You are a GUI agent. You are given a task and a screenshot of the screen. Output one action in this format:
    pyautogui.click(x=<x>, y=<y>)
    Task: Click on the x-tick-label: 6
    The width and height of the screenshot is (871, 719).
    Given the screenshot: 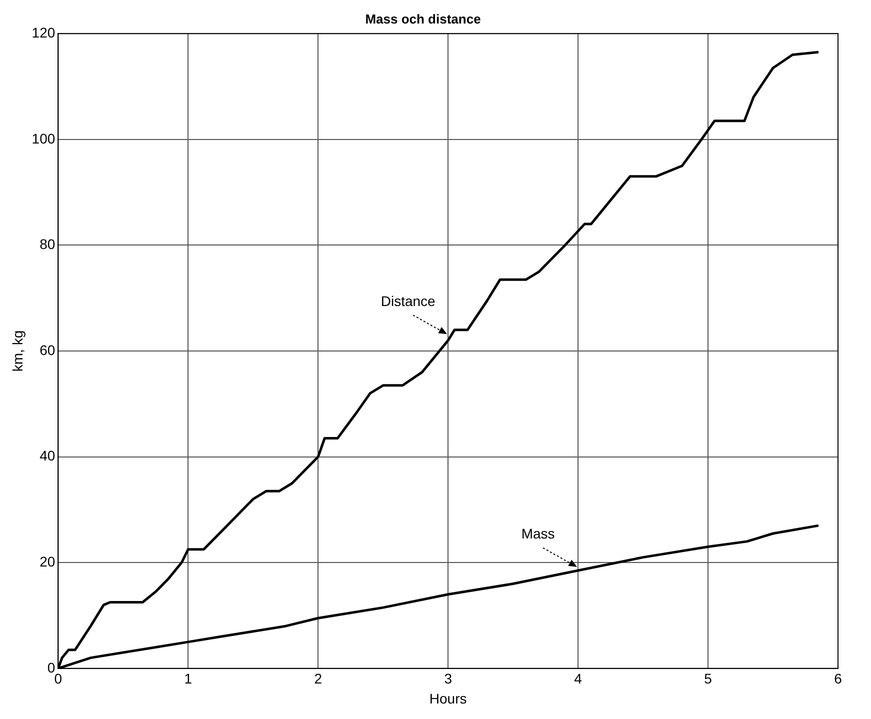 What is the action you would take?
    pyautogui.click(x=838, y=678)
    